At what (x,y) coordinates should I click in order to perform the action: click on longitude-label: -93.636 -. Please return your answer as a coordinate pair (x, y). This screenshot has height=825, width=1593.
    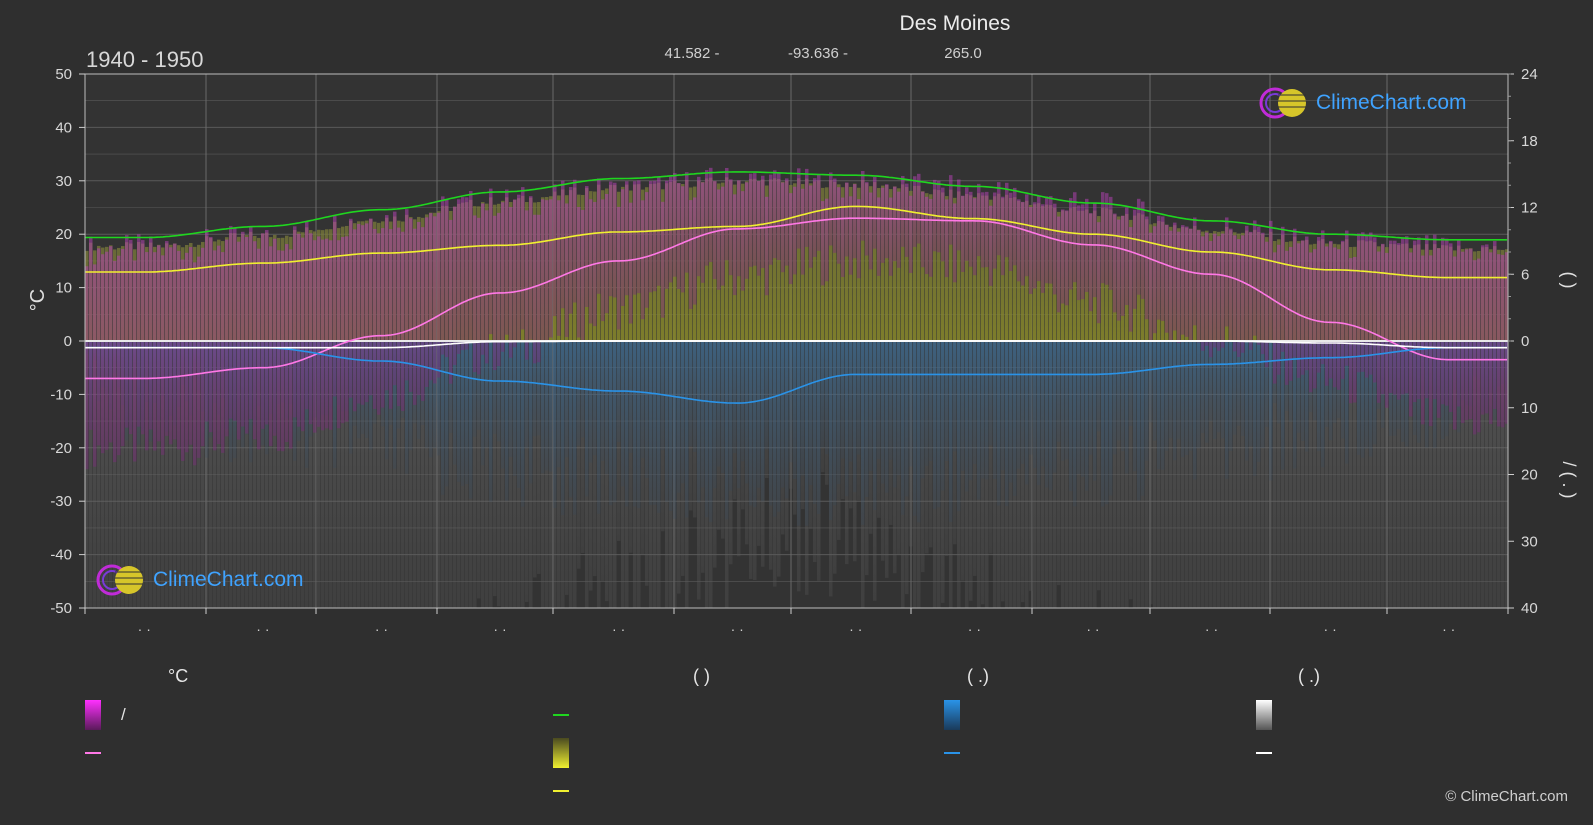
    Looking at the image, I should click on (818, 53).